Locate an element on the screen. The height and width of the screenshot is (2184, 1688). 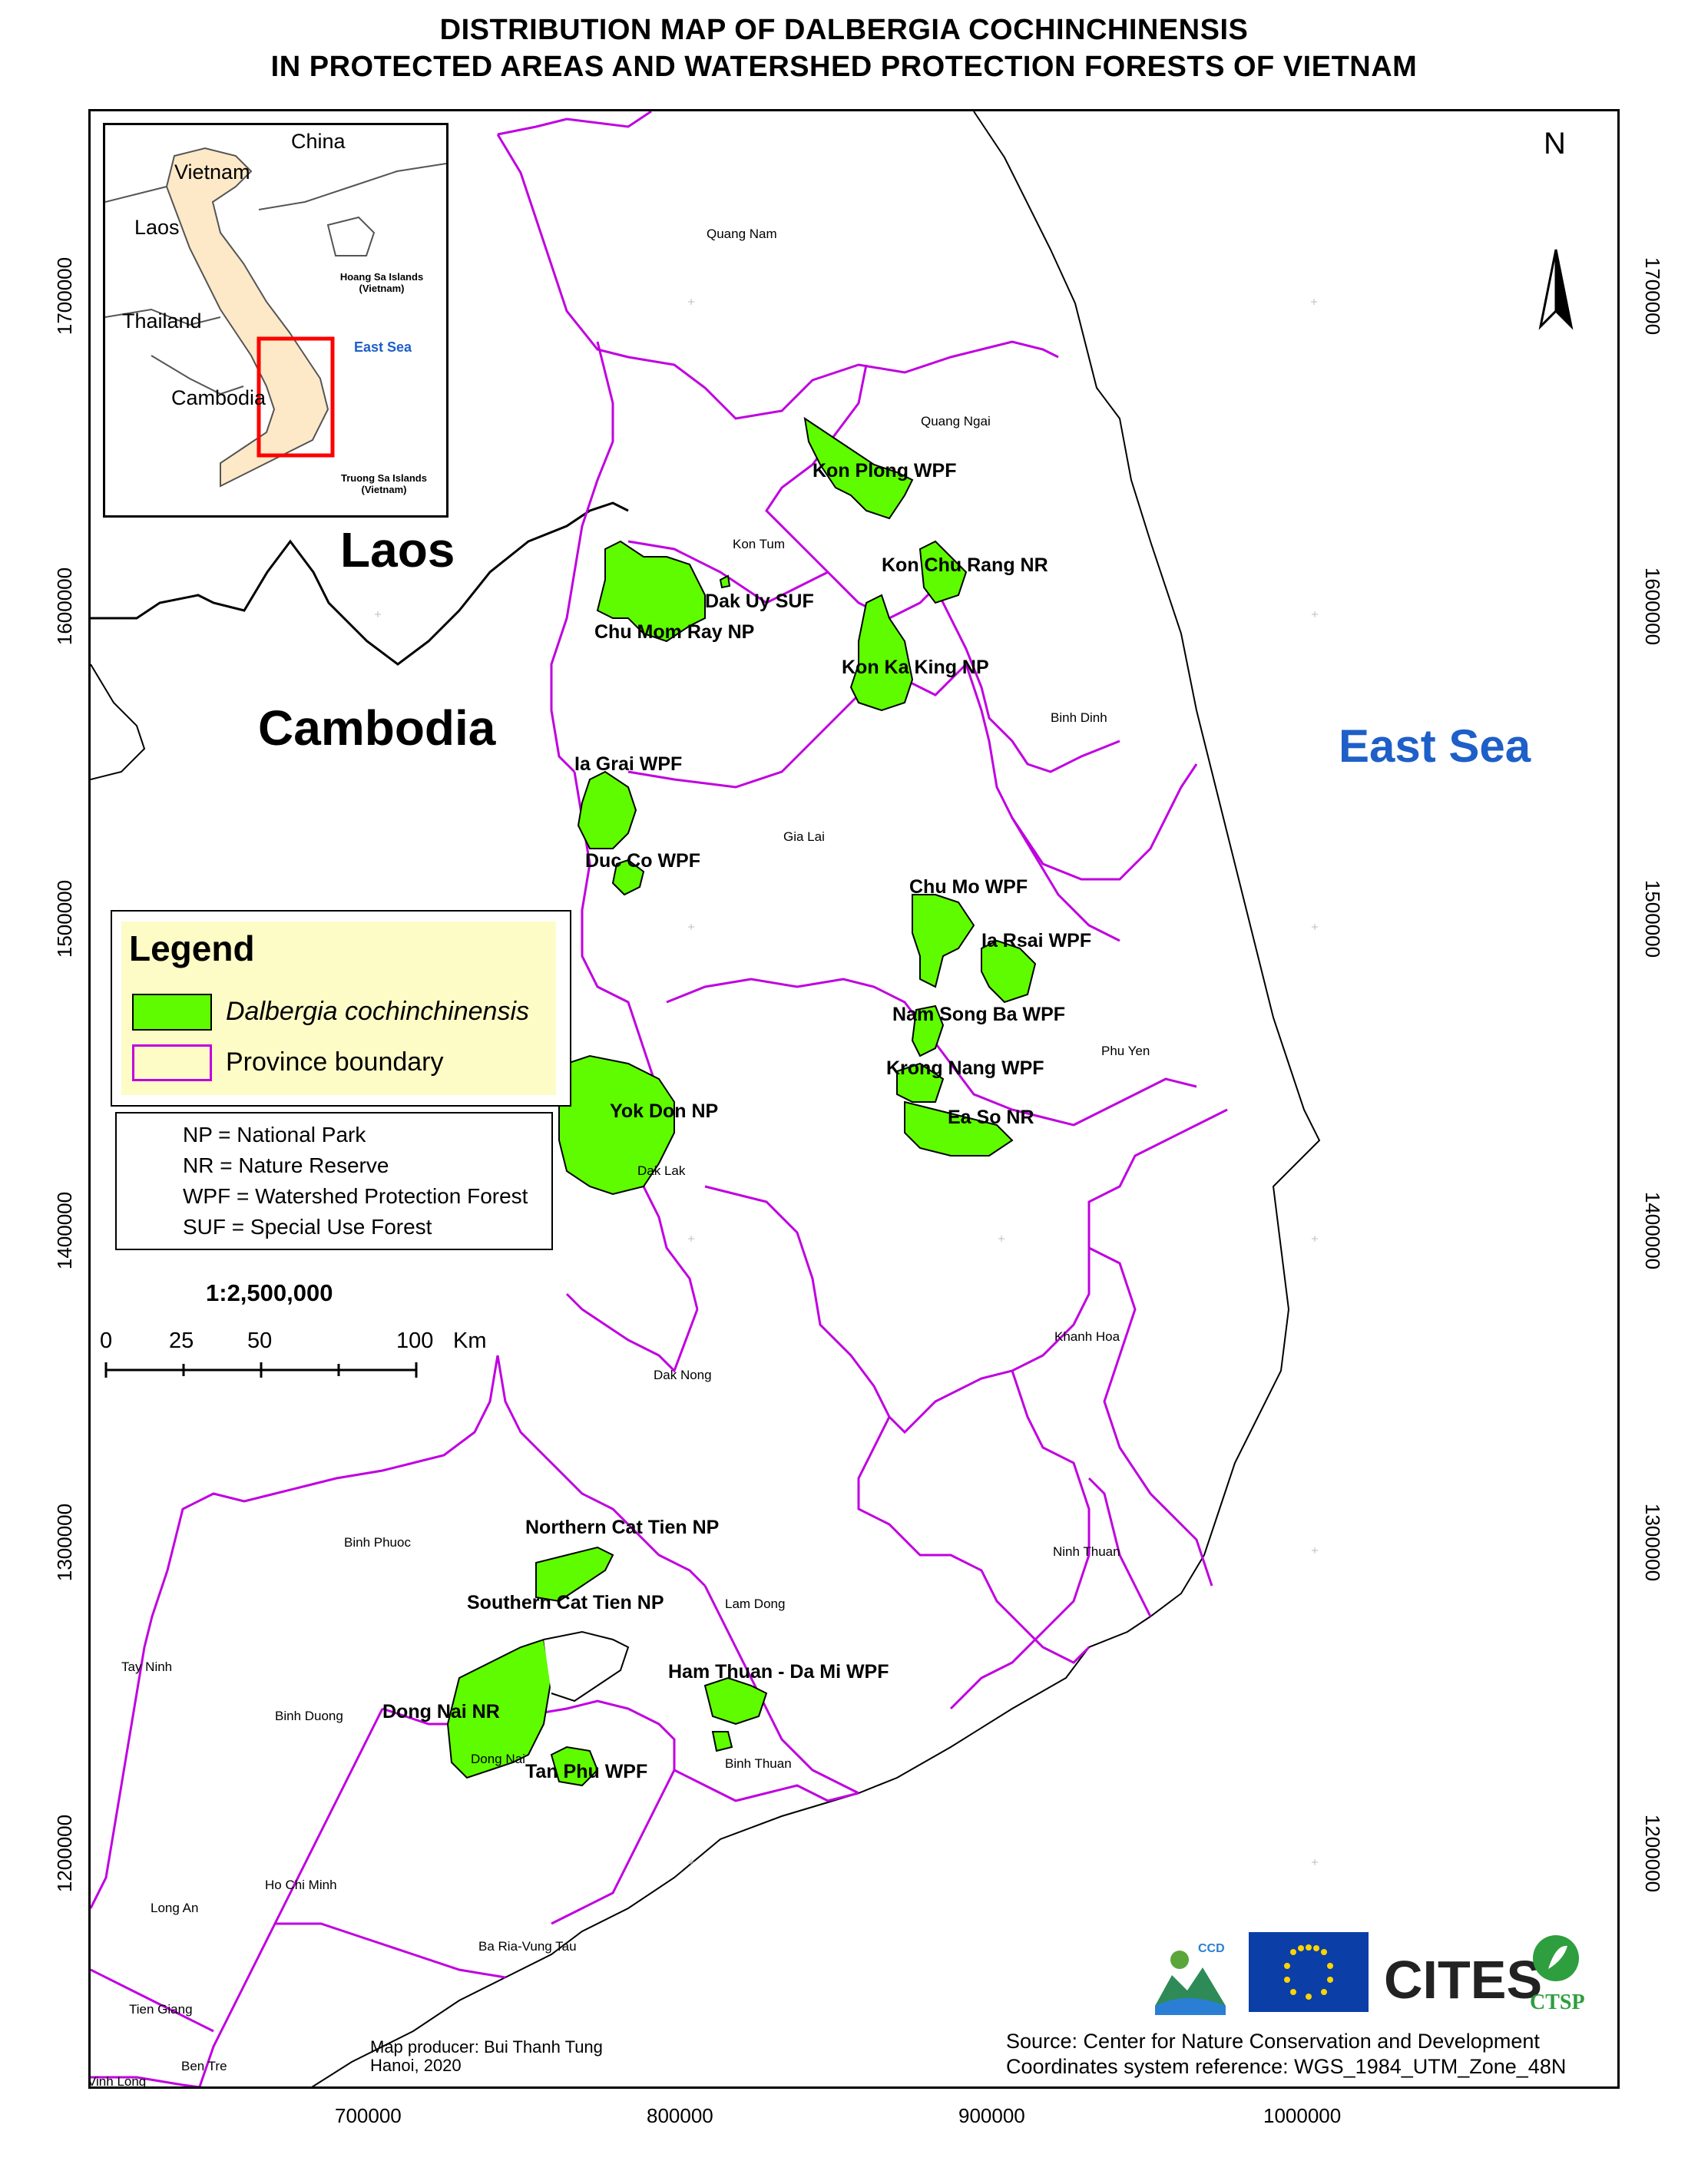
area-chu-mom-ray is located at coordinates (651, 591).